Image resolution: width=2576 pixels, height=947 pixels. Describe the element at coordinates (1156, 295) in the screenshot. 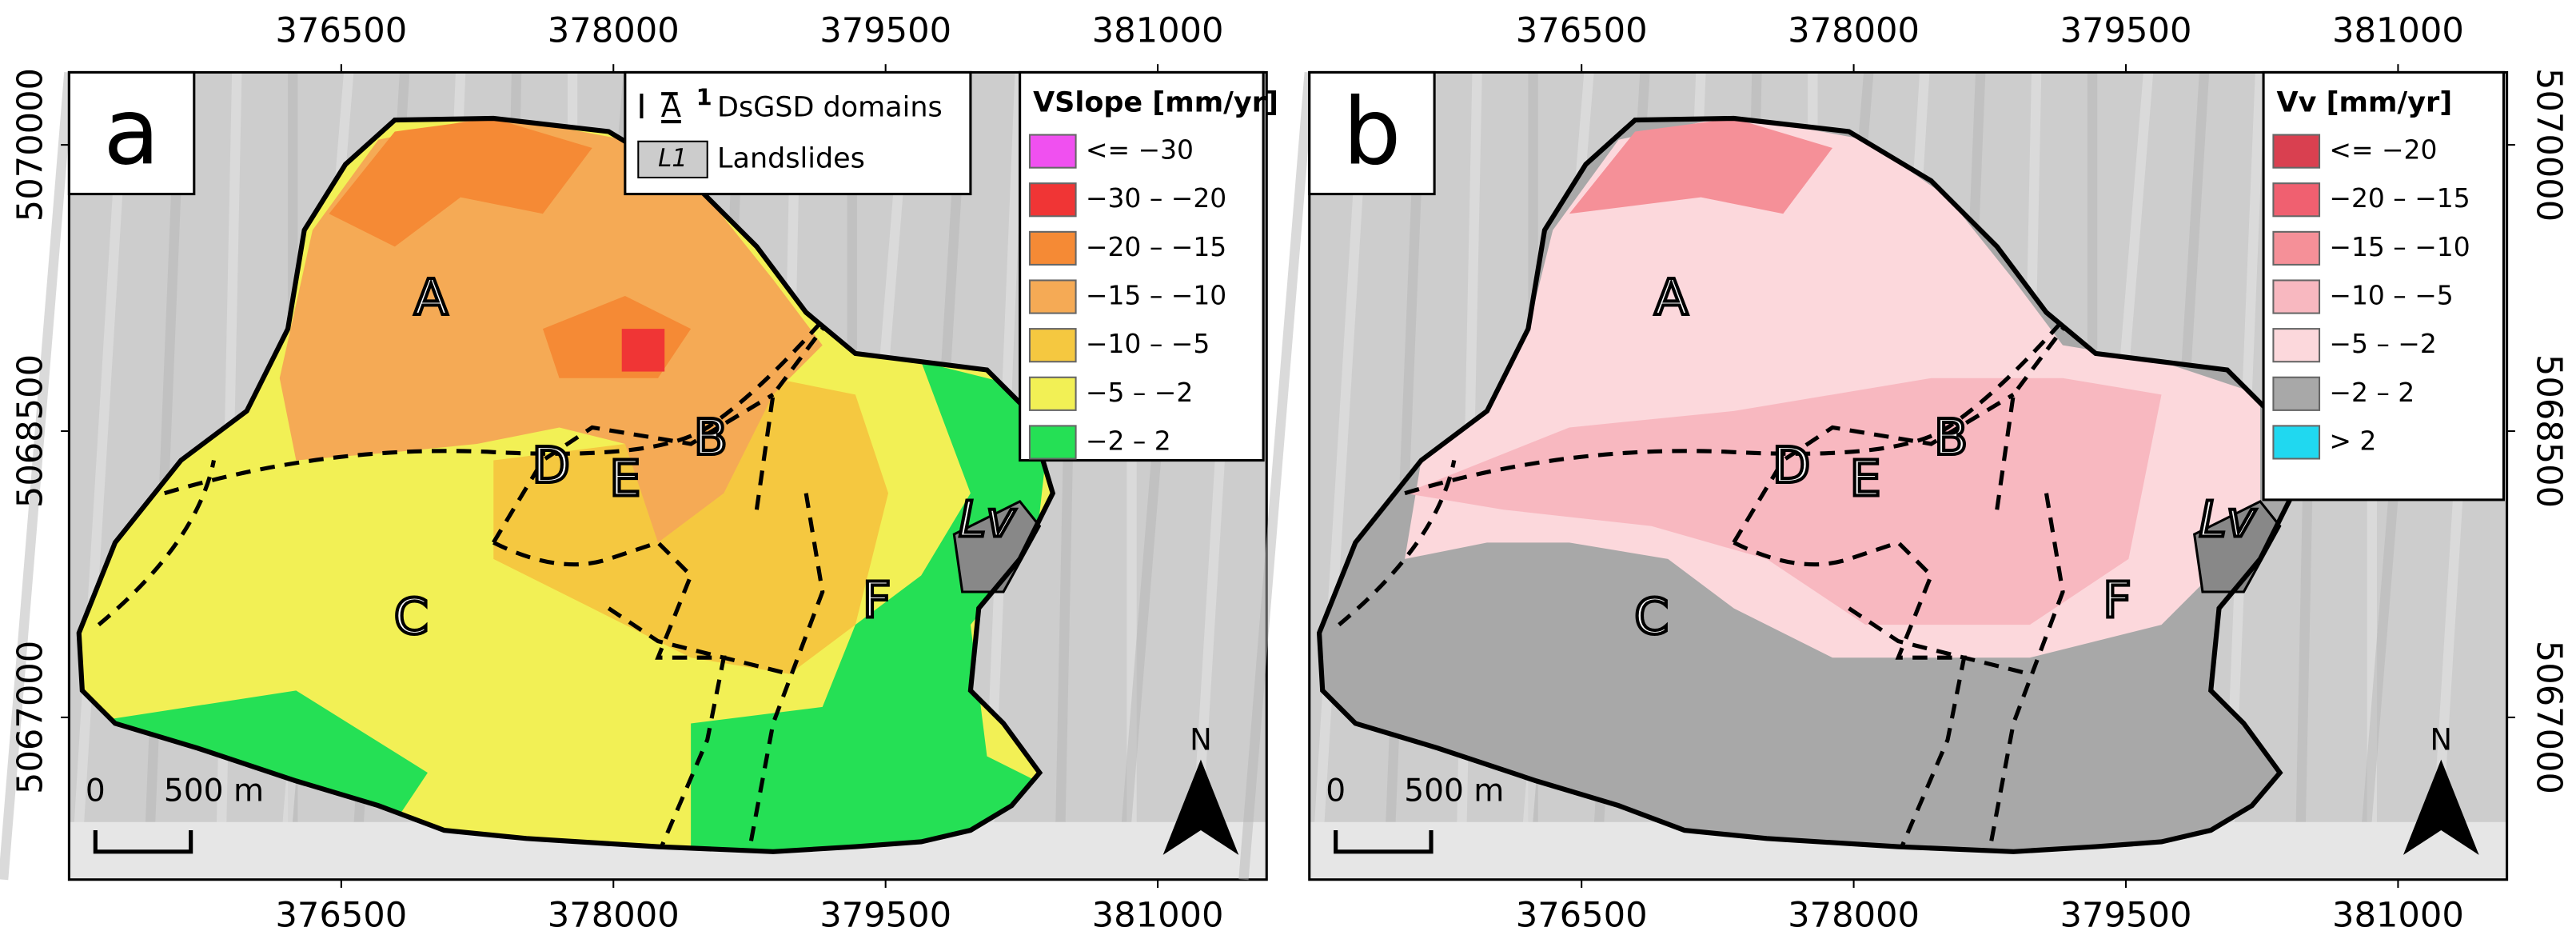

I see `legend-label: −15 – −10` at that location.